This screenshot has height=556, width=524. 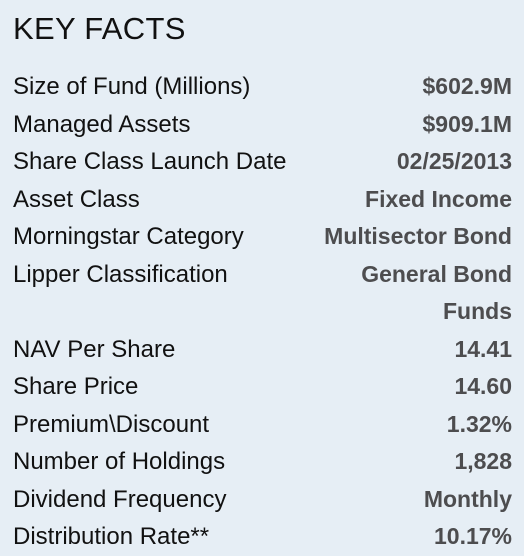 What do you see at coordinates (111, 536) in the screenshot?
I see `fact-label: Distribution Rate**` at bounding box center [111, 536].